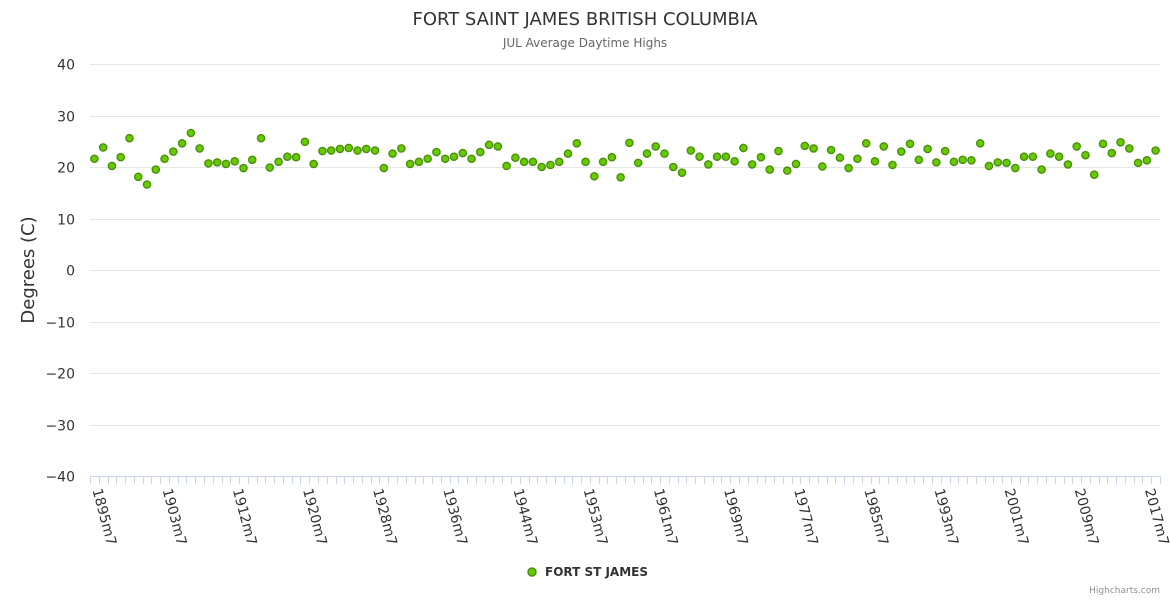 The height and width of the screenshot is (600, 1170). Describe the element at coordinates (532, 572) in the screenshot. I see `legend-marker` at that location.